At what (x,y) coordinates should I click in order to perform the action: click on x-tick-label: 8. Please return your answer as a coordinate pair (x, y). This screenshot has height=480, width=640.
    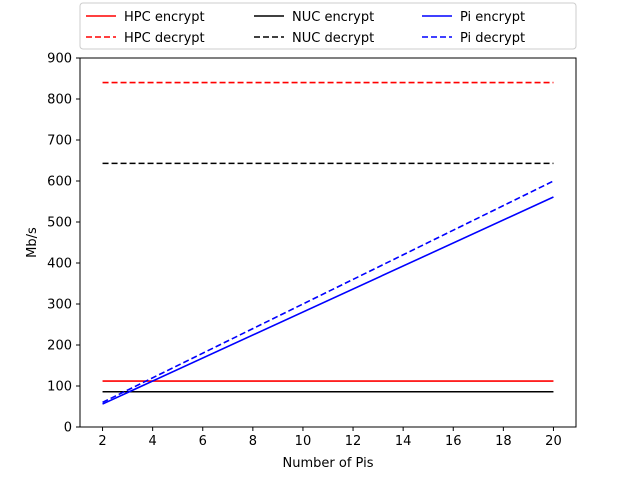
    Looking at the image, I should click on (253, 441).